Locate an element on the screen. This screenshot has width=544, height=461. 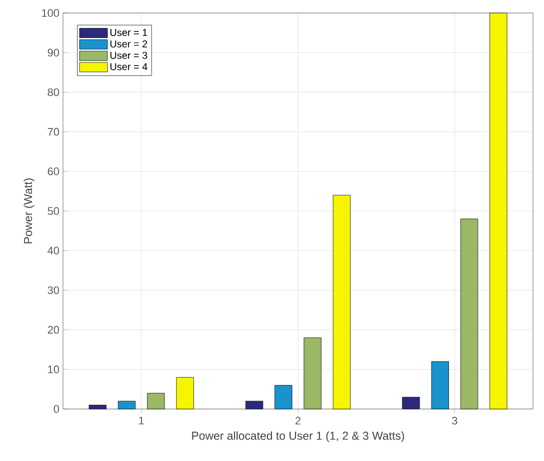
x-axis-title: Power allocated to User 1 (1, 2 & 3 Watts) is located at coordinates (298, 436).